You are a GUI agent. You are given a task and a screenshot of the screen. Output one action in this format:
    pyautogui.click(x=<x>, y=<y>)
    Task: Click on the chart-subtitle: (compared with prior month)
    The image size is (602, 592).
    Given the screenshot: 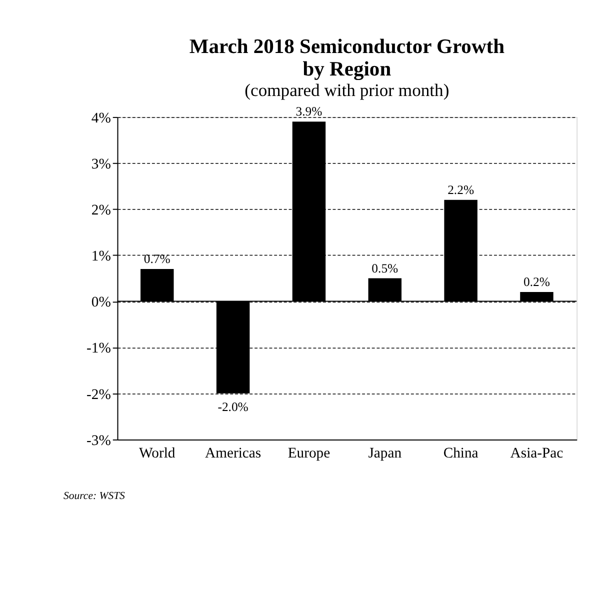 What is the action you would take?
    pyautogui.click(x=347, y=90)
    